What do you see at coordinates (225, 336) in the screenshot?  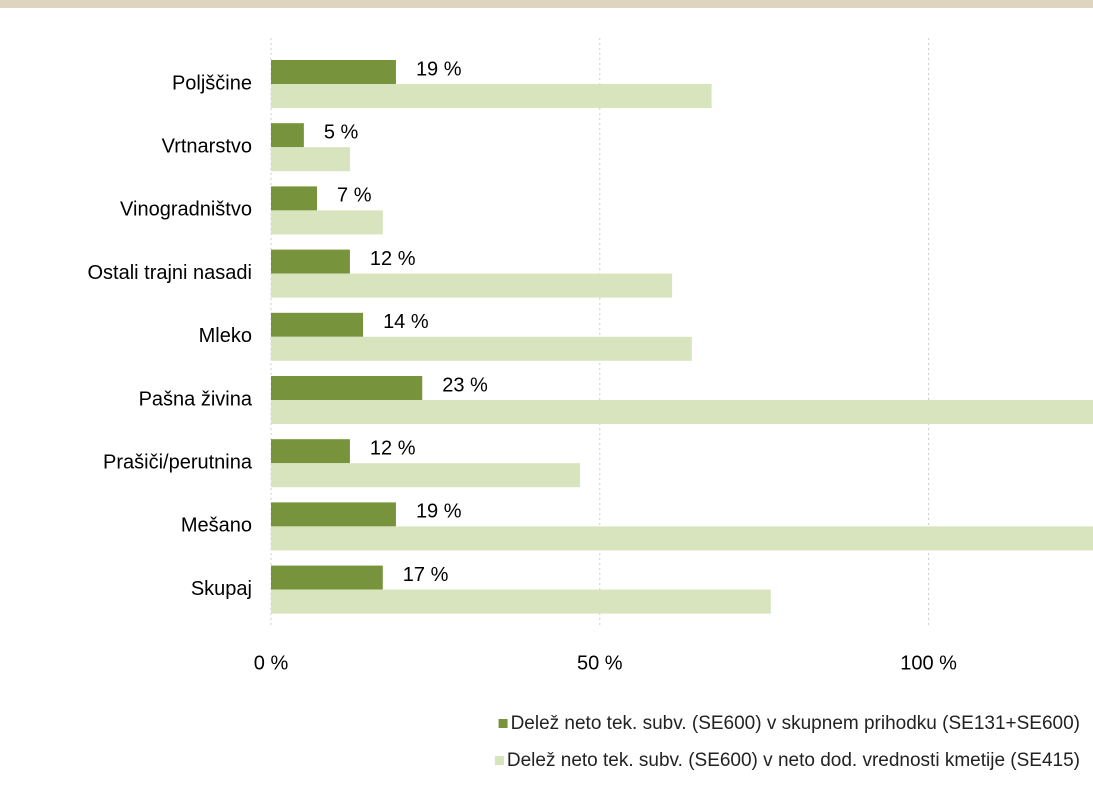 I see `y-tick-label: Mleko` at bounding box center [225, 336].